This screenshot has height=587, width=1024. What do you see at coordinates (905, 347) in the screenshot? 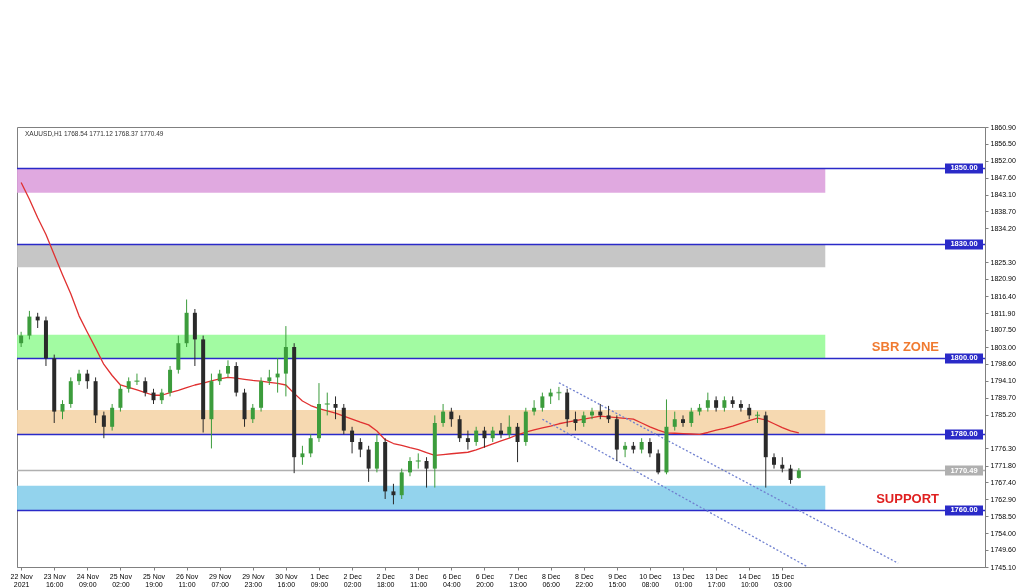
I see `annotation: SBR ZONE` at bounding box center [905, 347].